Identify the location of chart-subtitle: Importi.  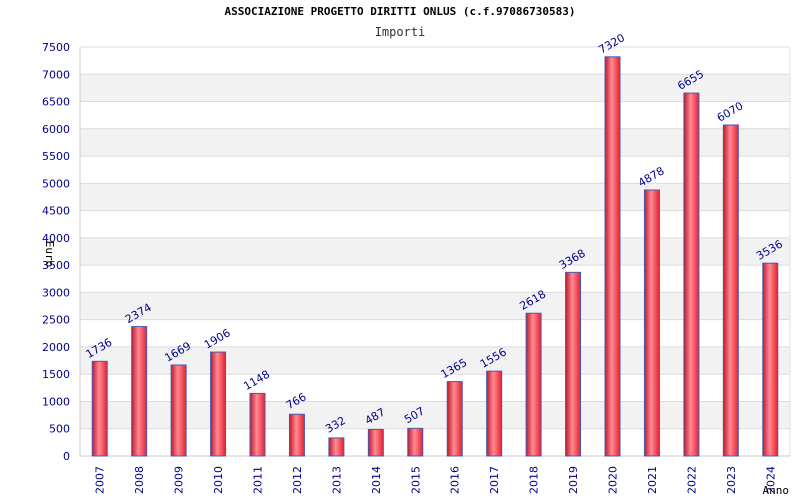
(400, 32).